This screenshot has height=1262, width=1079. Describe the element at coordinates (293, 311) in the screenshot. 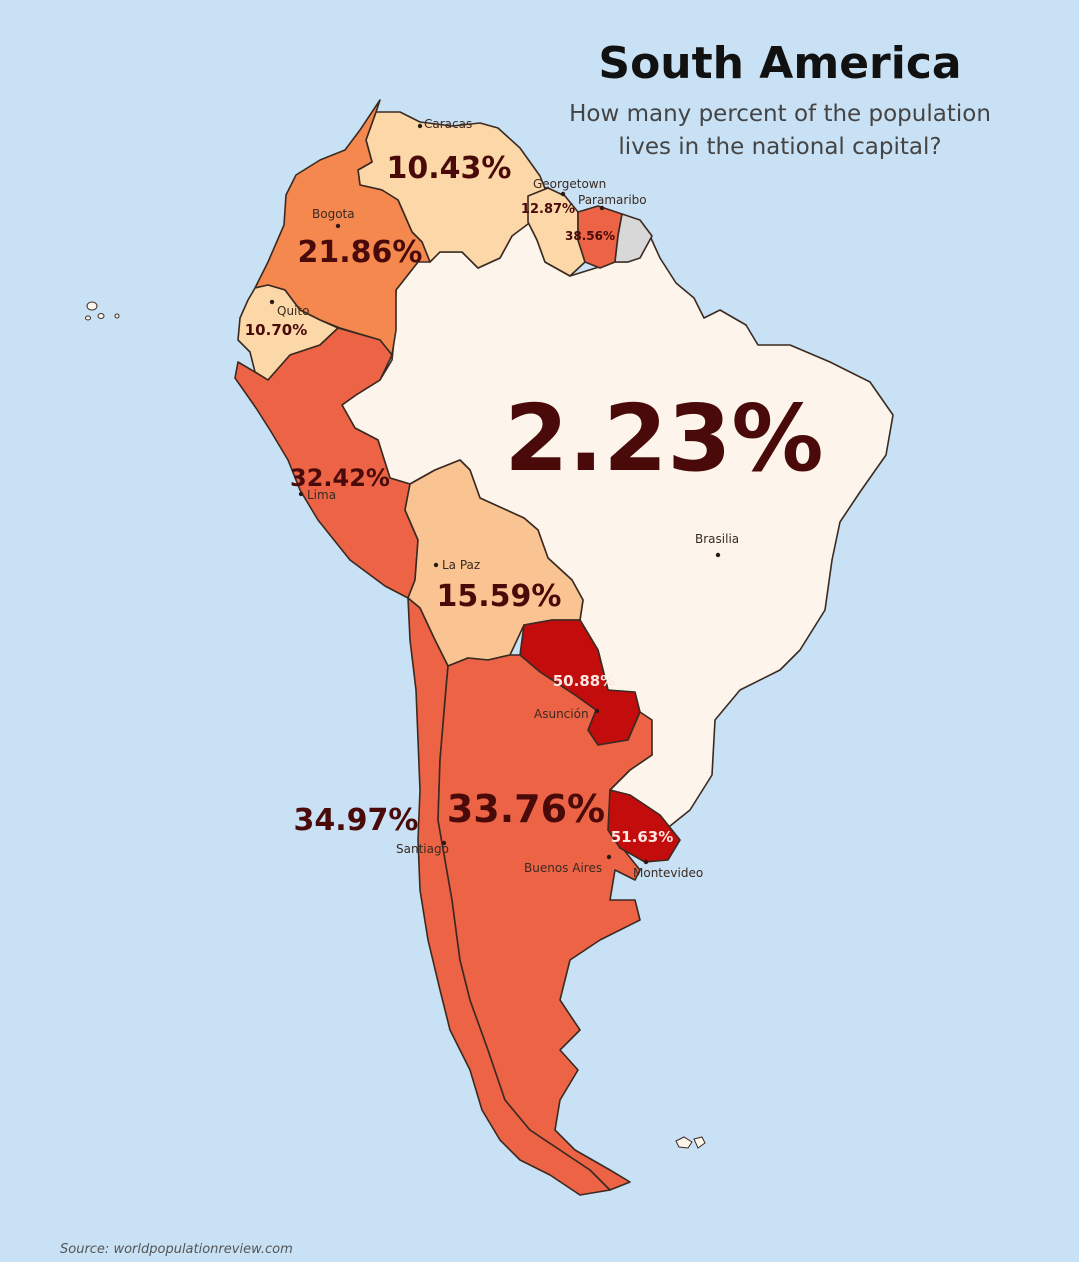

I see `capital-label-quito: Quito` at that location.